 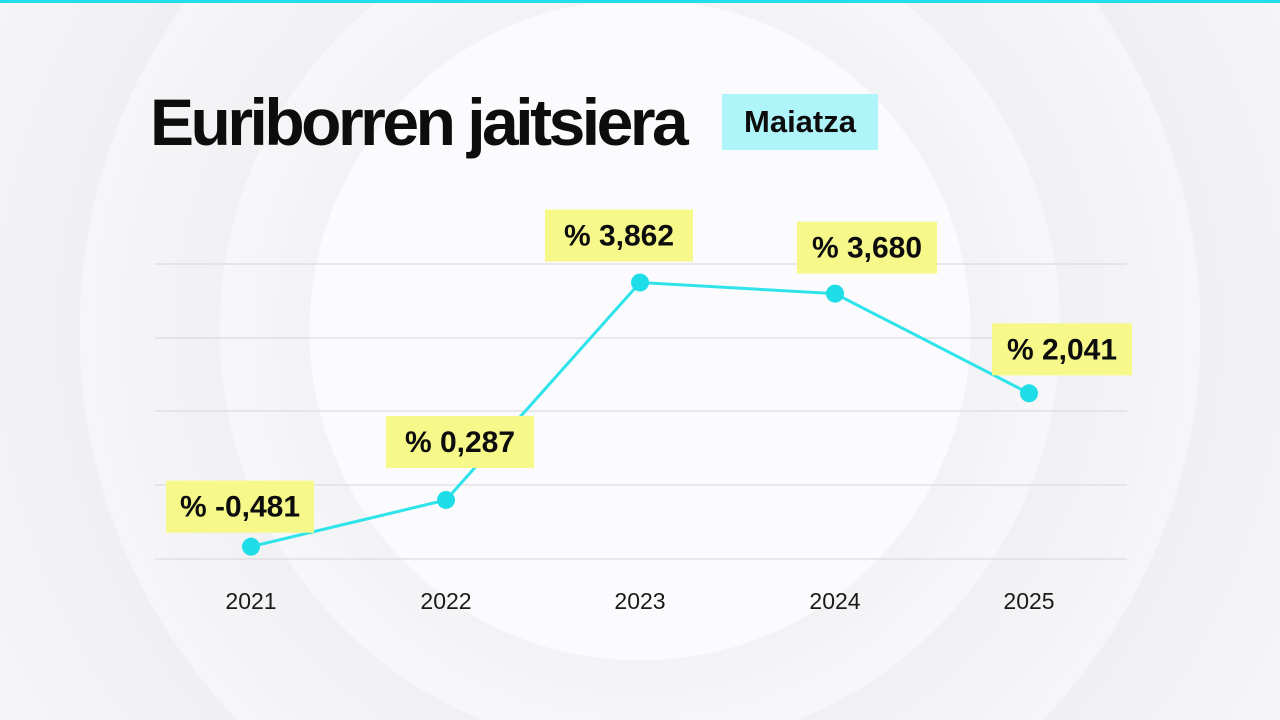 What do you see at coordinates (445, 601) in the screenshot?
I see `x-tick-label: 2022` at bounding box center [445, 601].